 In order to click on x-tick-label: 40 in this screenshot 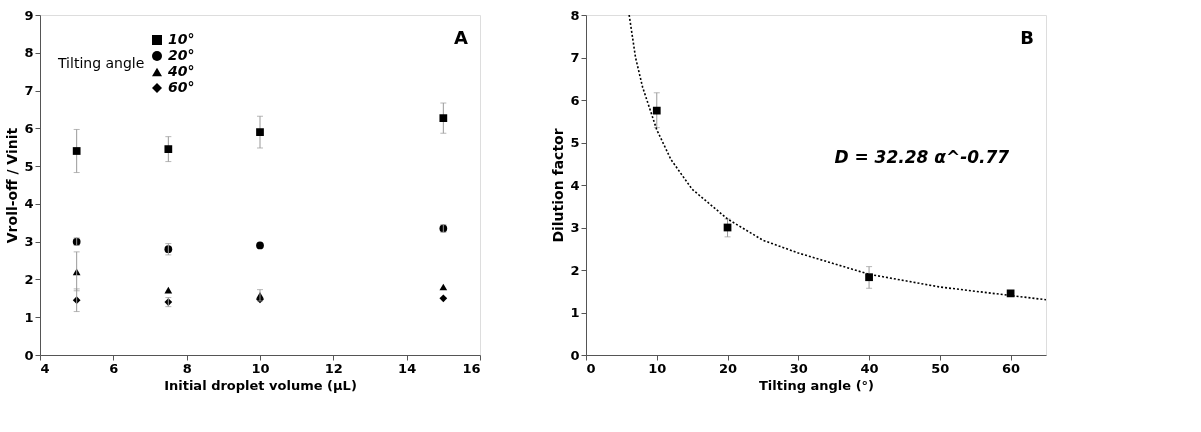, I will do `click(869, 368)`.